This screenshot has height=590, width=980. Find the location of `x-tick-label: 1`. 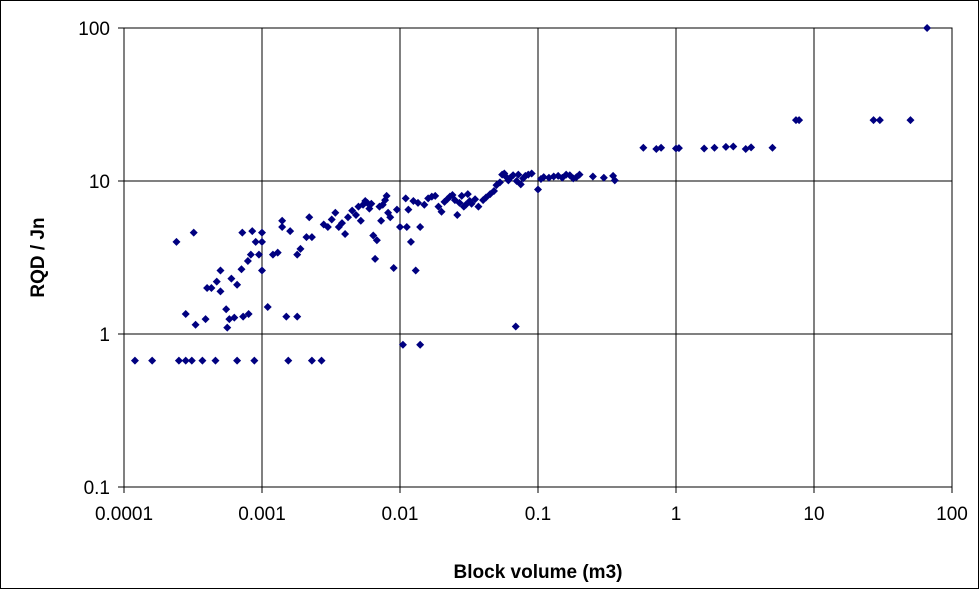

x-tick-label: 1 is located at coordinates (676, 514).